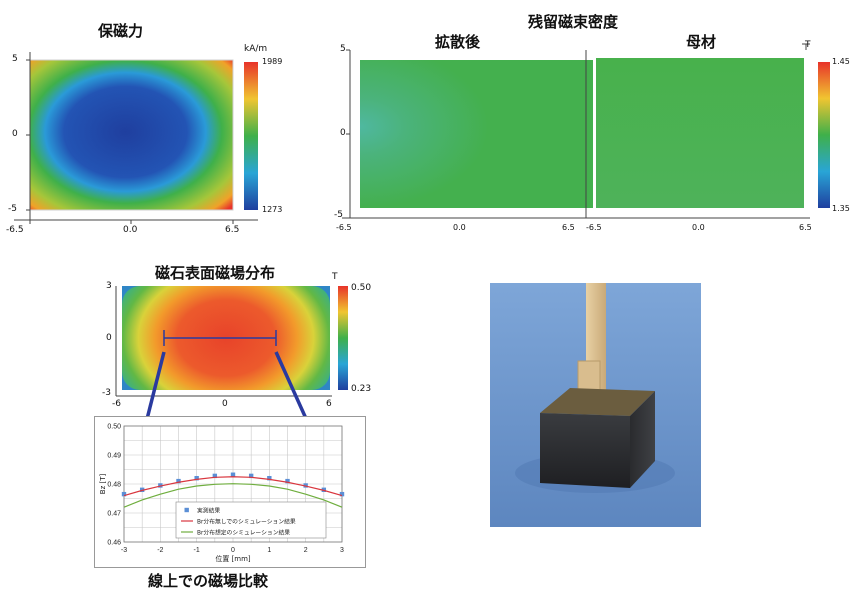 This screenshot has width=854, height=591. Describe the element at coordinates (343, 49) in the screenshot. I see `chart2-ytick-top: 5` at that location.